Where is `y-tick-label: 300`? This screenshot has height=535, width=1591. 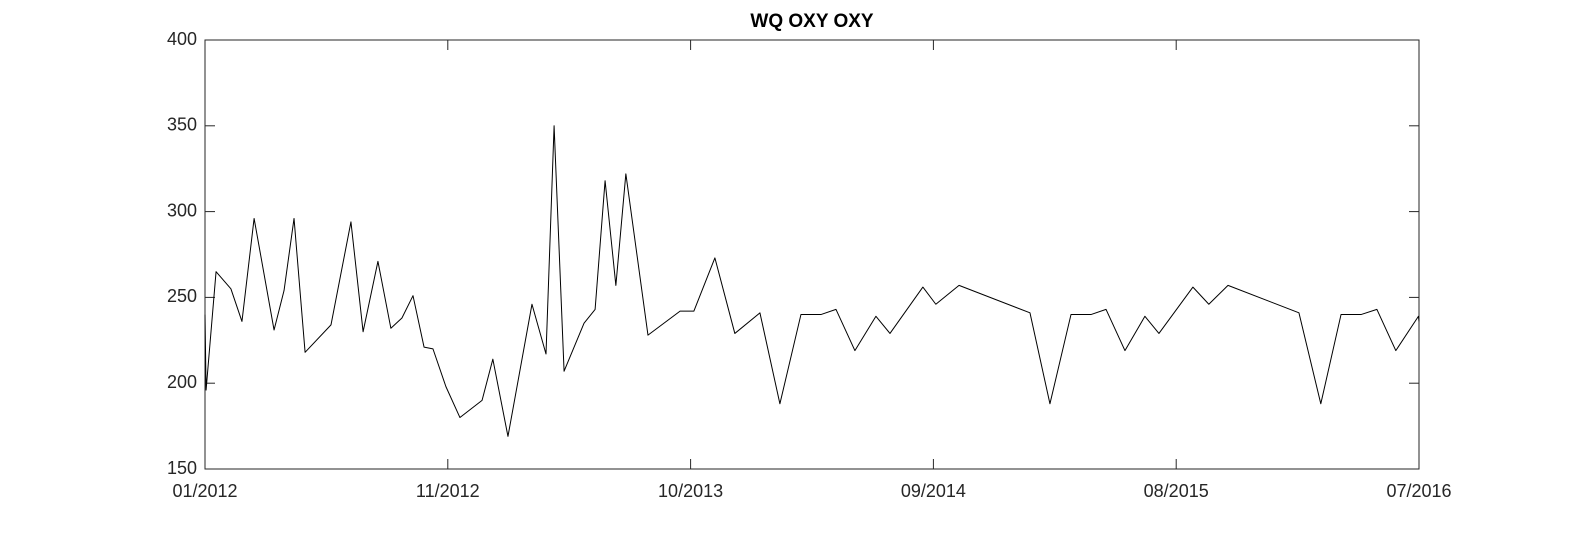 y-tick-label: 300 is located at coordinates (182, 210).